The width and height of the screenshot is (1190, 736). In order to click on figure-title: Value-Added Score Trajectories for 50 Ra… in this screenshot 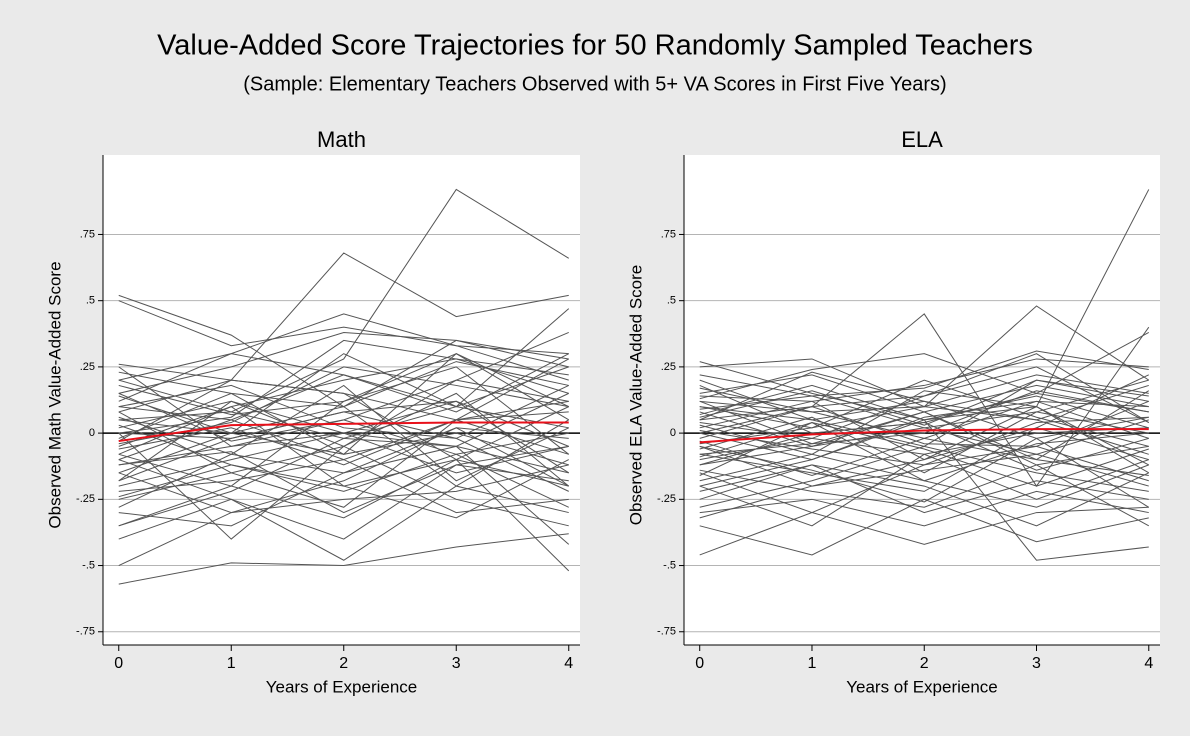, I will do `click(595, 46)`.